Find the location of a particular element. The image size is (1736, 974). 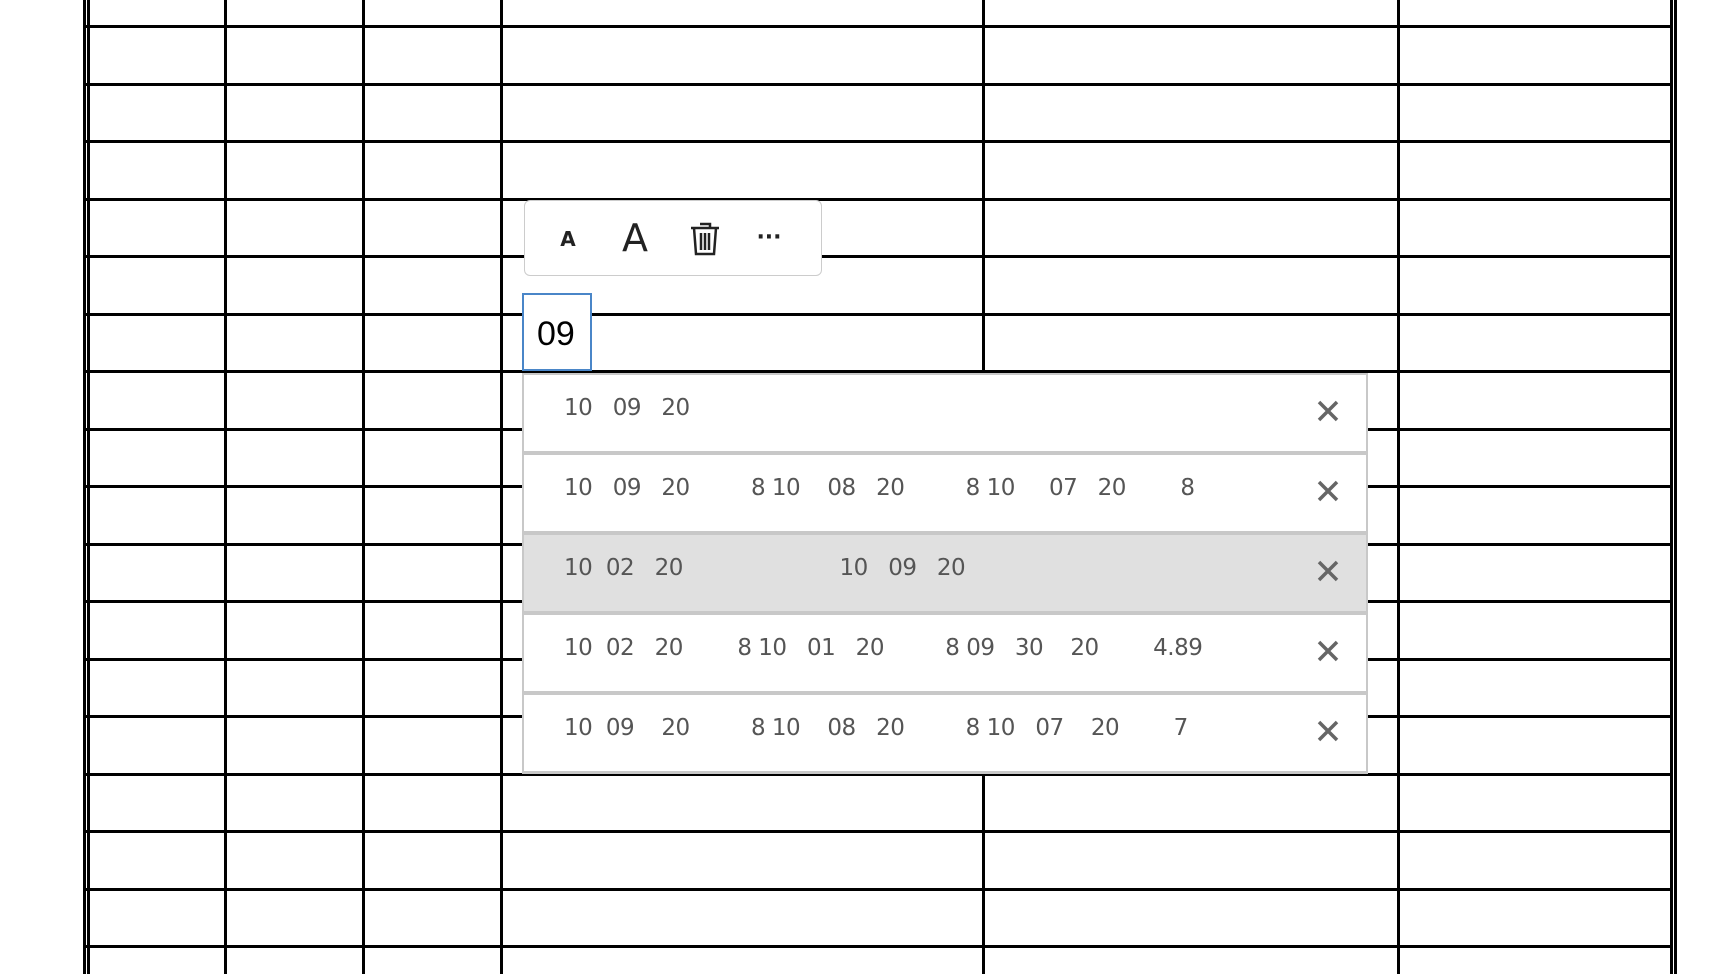

suggestion-item: 10 09 20 8 10 08 20 8 10 07 20 8 is located at coordinates (945, 493).